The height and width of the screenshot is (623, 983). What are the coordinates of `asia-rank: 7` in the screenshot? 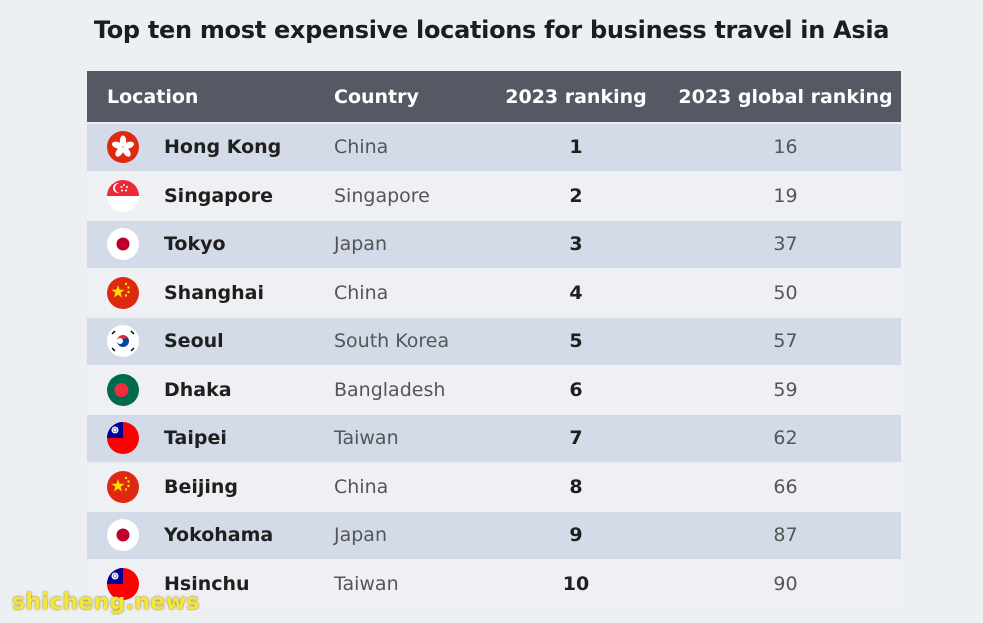 It's located at (576, 438).